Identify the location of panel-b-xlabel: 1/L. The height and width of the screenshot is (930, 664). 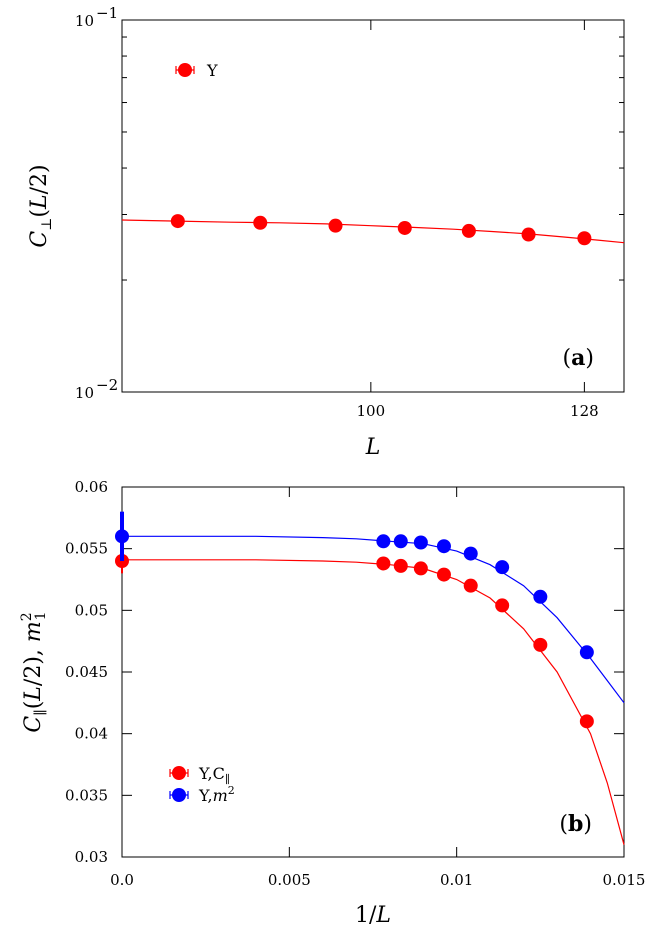
(373, 915).